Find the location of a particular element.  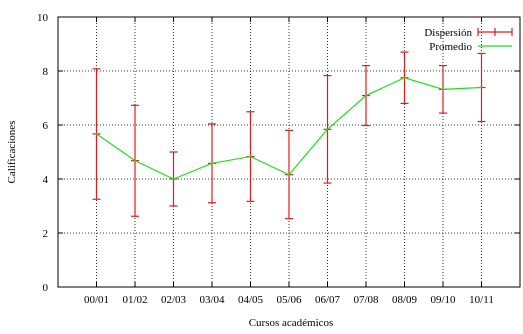

y-tick-label: 4 is located at coordinates (46, 180).